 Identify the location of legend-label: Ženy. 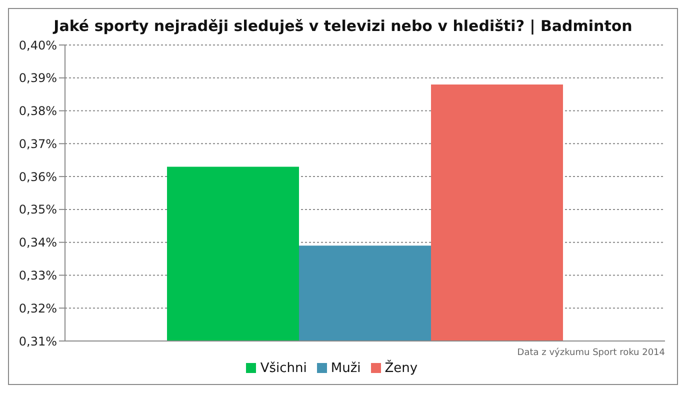
(401, 368).